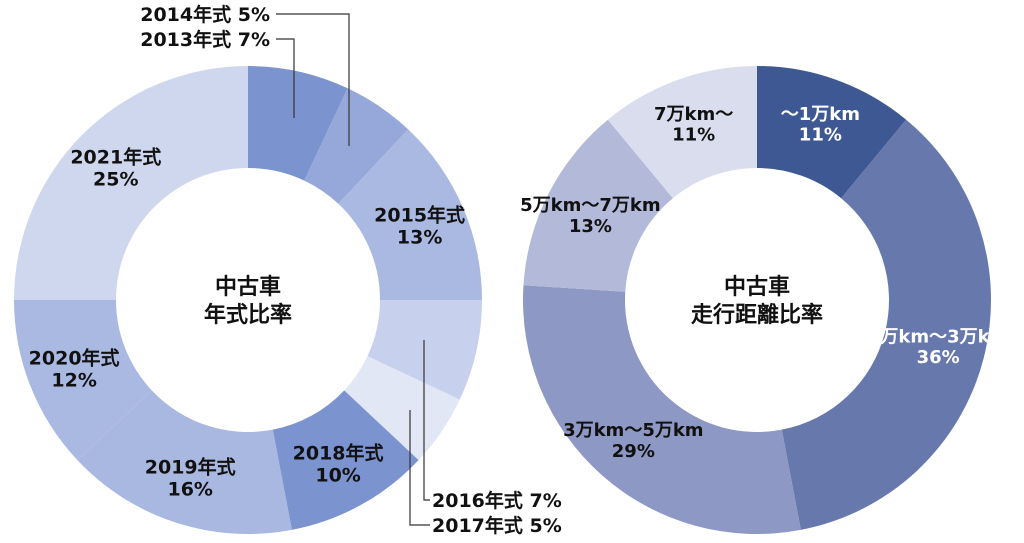  I want to click on slice-label-5: 2017年式 5%, so click(497, 525).